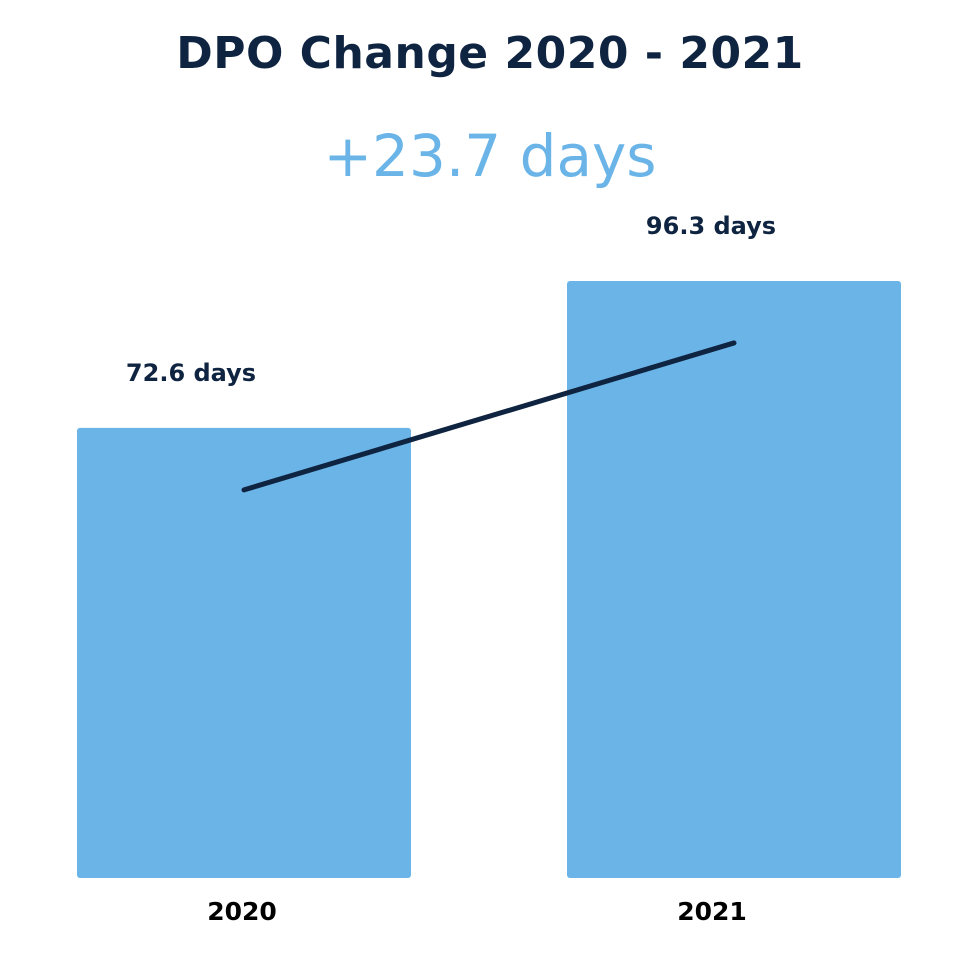  I want to click on chart-title: DPO Change 2020 - 2021, so click(490, 53).